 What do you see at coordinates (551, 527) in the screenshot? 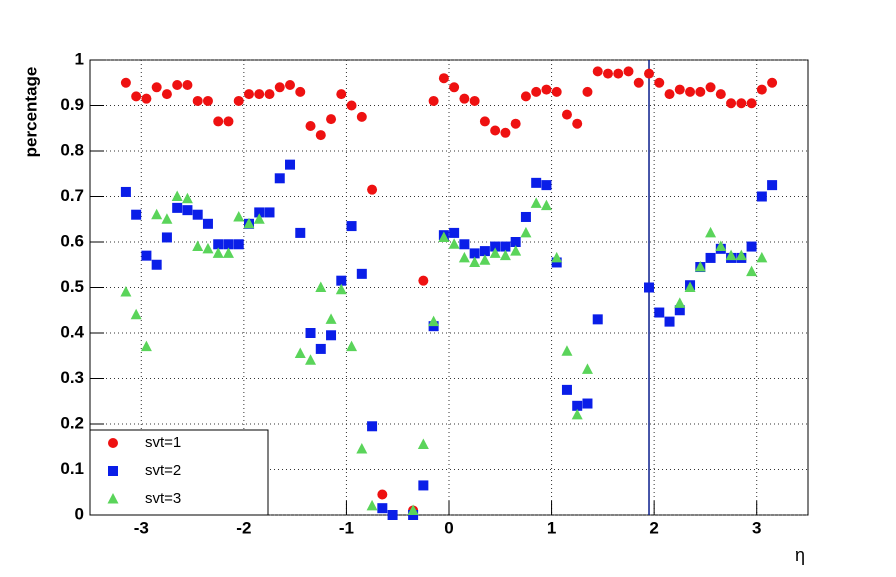
I see `x-tick-label: 1` at bounding box center [551, 527].